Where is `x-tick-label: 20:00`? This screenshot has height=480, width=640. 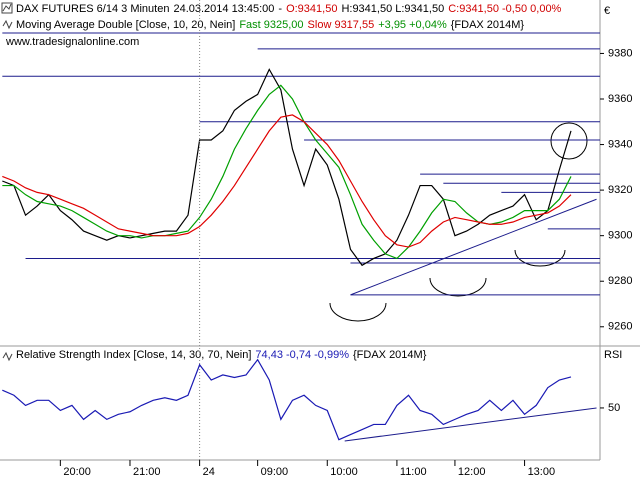
x-tick-label: 20:00 is located at coordinates (77, 472).